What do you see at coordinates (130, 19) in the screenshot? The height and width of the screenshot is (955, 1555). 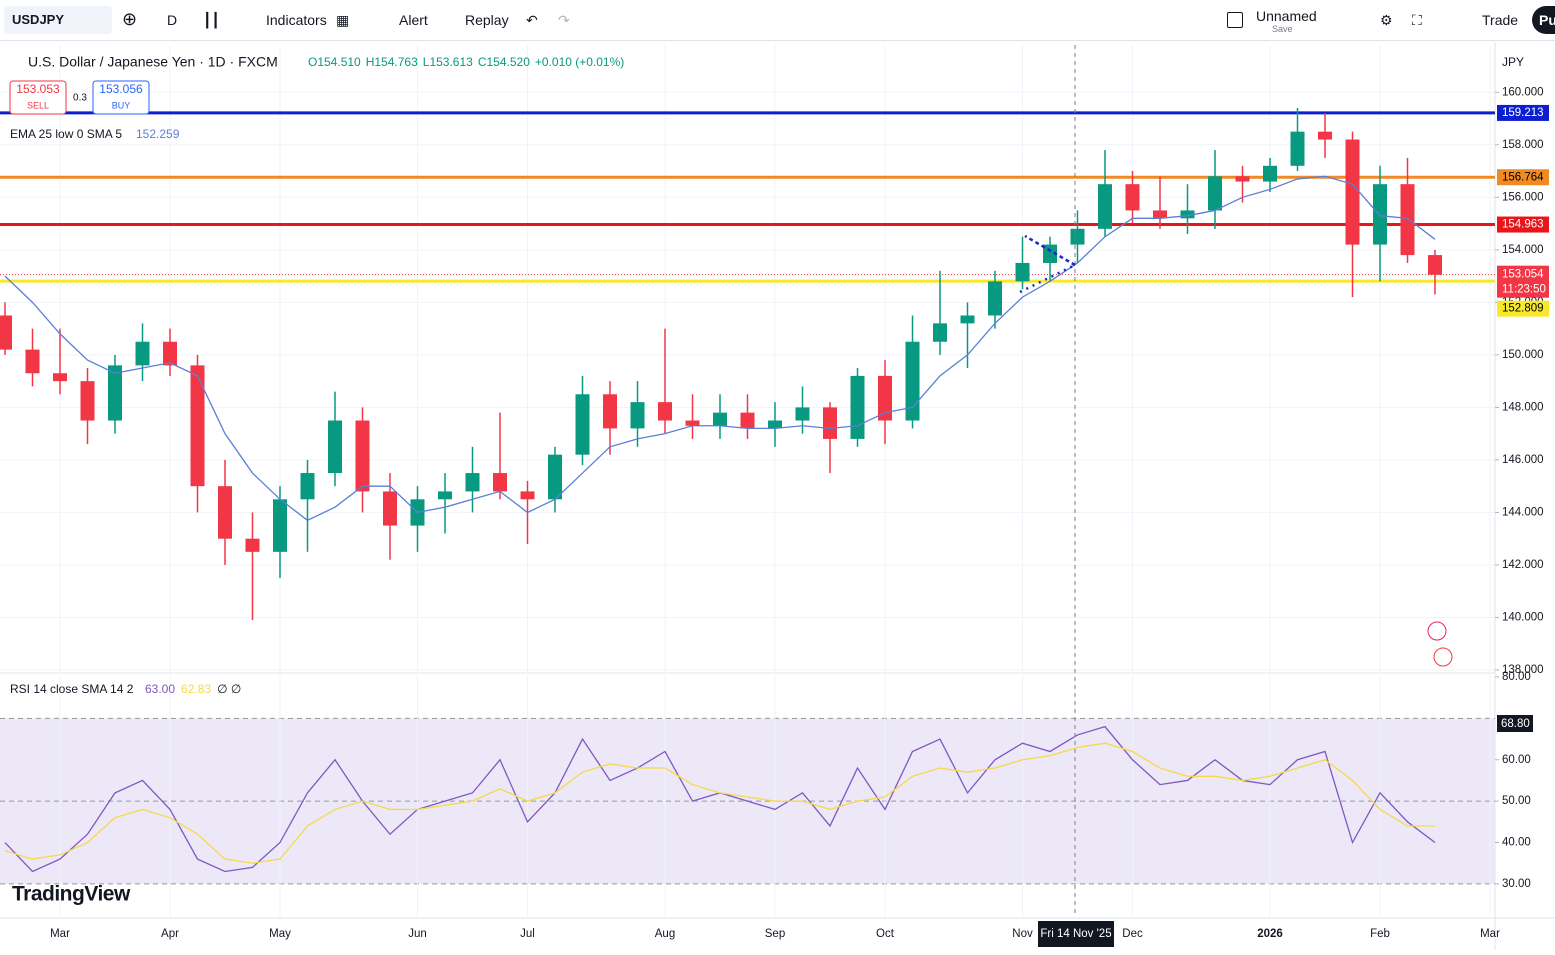 I see `add-symbol: ⊕` at bounding box center [130, 19].